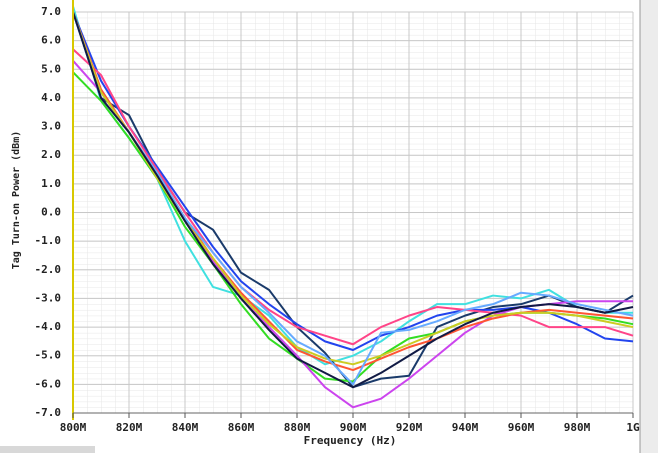 The width and height of the screenshot is (658, 453). I want to click on y-tick-label: -2.0, so click(48, 269).